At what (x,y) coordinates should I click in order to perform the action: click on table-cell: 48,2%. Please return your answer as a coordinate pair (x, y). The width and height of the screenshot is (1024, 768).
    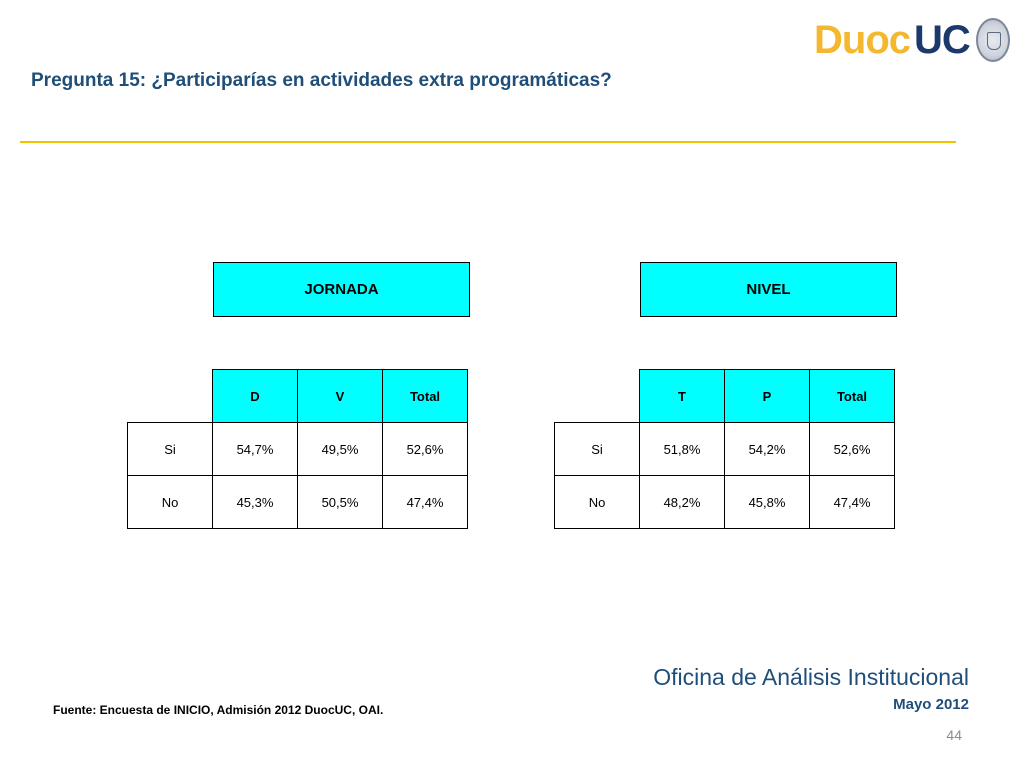
    Looking at the image, I should click on (682, 502).